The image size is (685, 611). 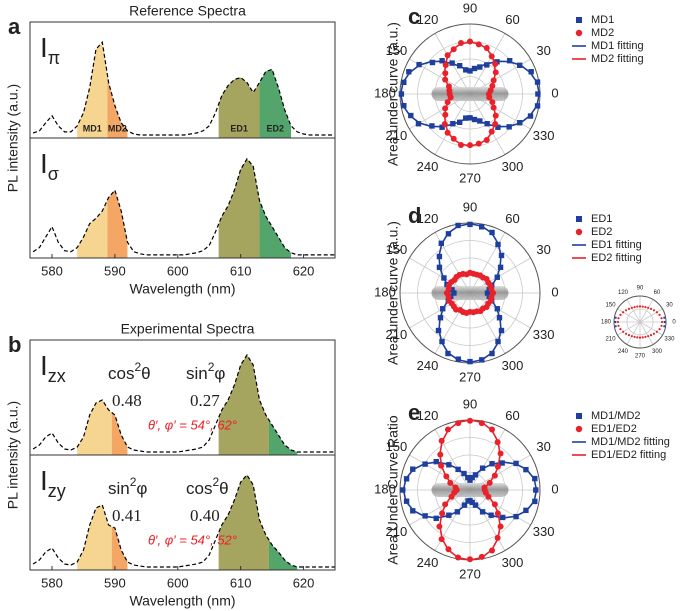 I want to click on angle-label: 120, so click(x=623, y=293).